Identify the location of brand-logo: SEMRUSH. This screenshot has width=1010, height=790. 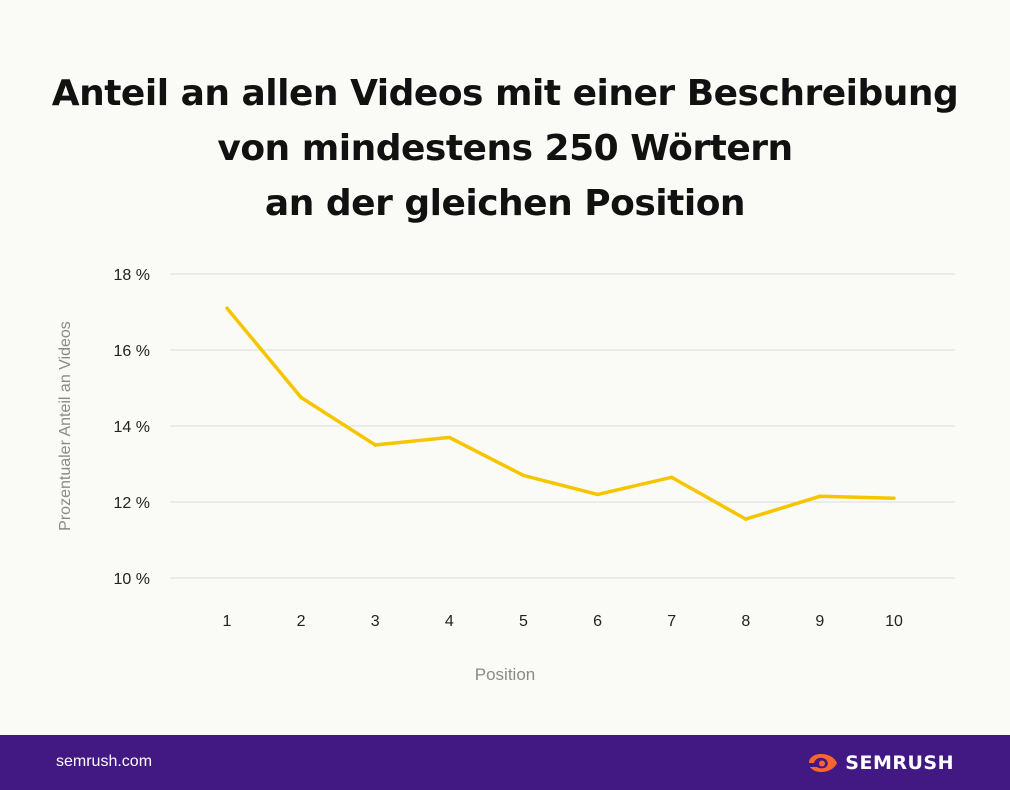
(880, 763).